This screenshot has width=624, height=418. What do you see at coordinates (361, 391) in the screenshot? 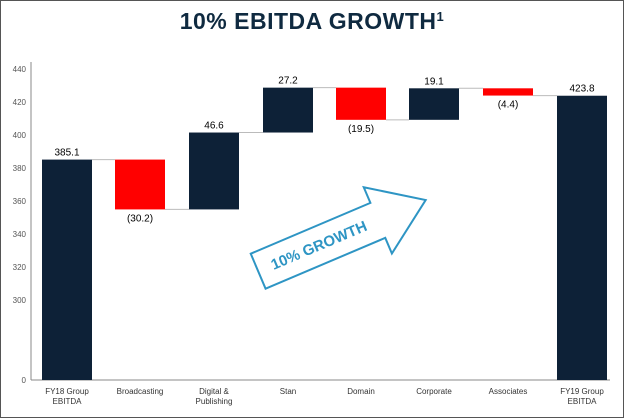
I see `category-label: Domain` at bounding box center [361, 391].